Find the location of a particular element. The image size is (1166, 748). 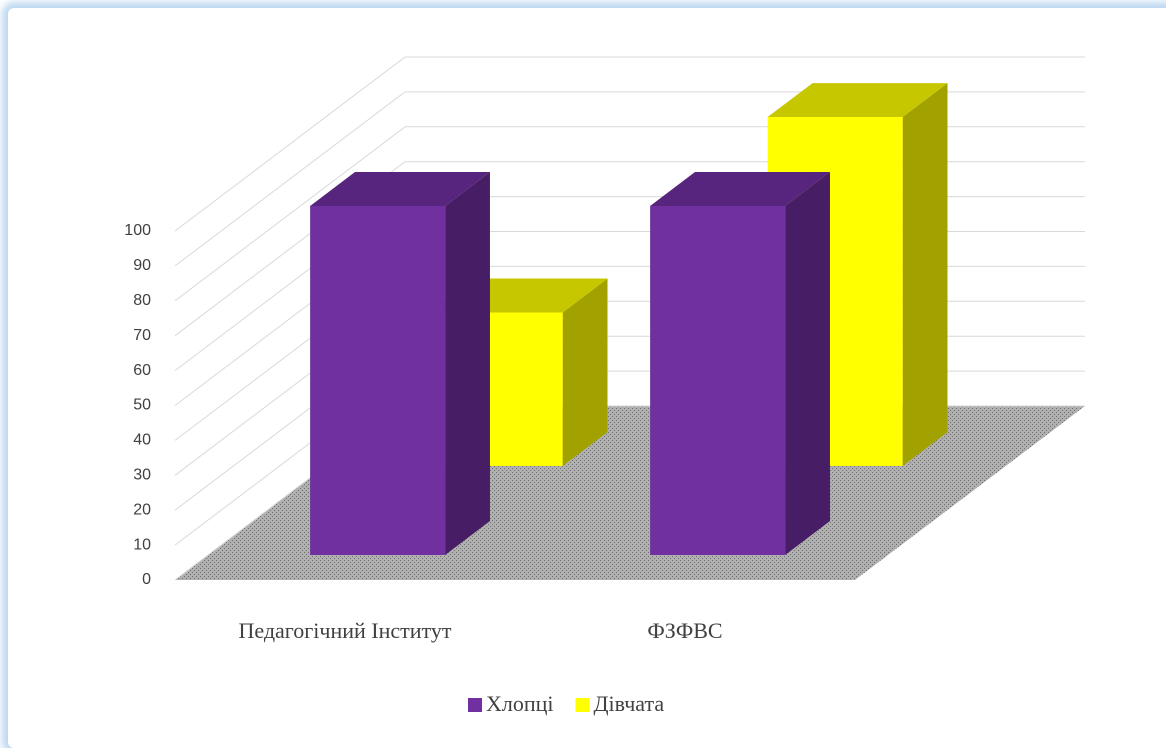

x-tick-label: Педагогічний Інститут is located at coordinates (344, 630).